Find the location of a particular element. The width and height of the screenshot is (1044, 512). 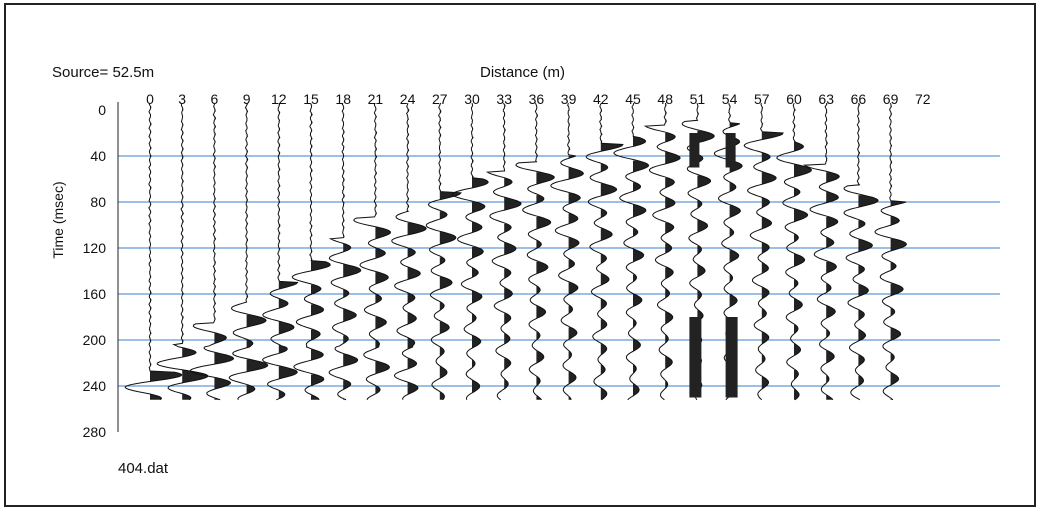

file-label: 404.dat is located at coordinates (143, 468).